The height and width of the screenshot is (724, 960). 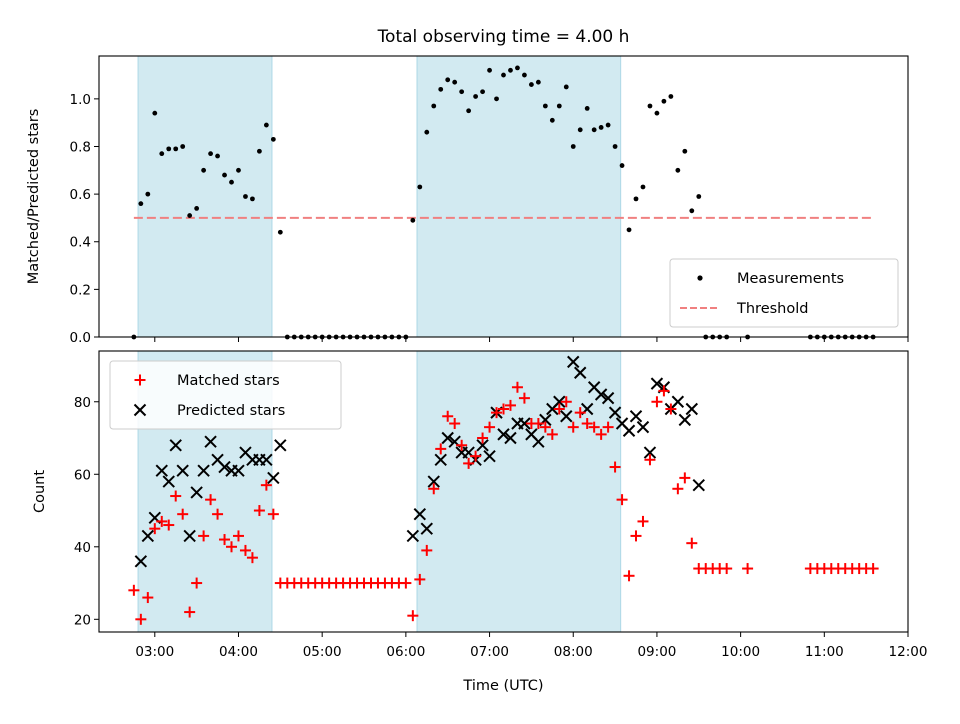 I want to click on counts-y-axis: 20 40 60 80, so click(x=86, y=511).